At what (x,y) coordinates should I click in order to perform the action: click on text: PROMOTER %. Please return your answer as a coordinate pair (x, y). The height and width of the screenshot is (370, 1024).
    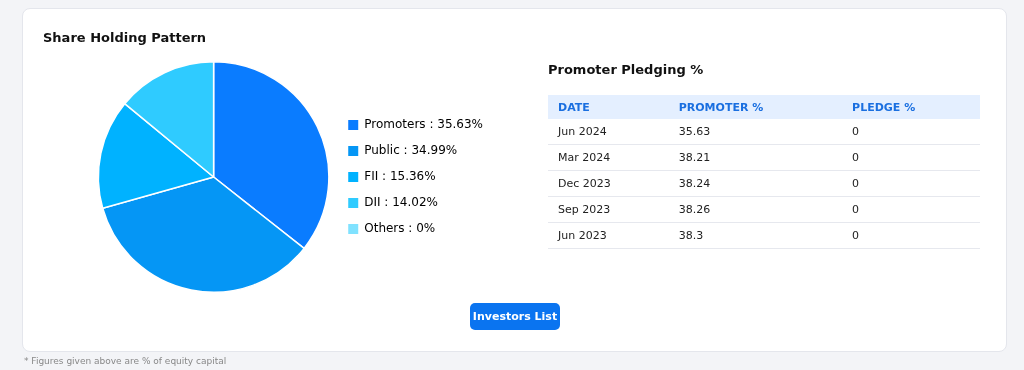
    Looking at the image, I should click on (755, 107).